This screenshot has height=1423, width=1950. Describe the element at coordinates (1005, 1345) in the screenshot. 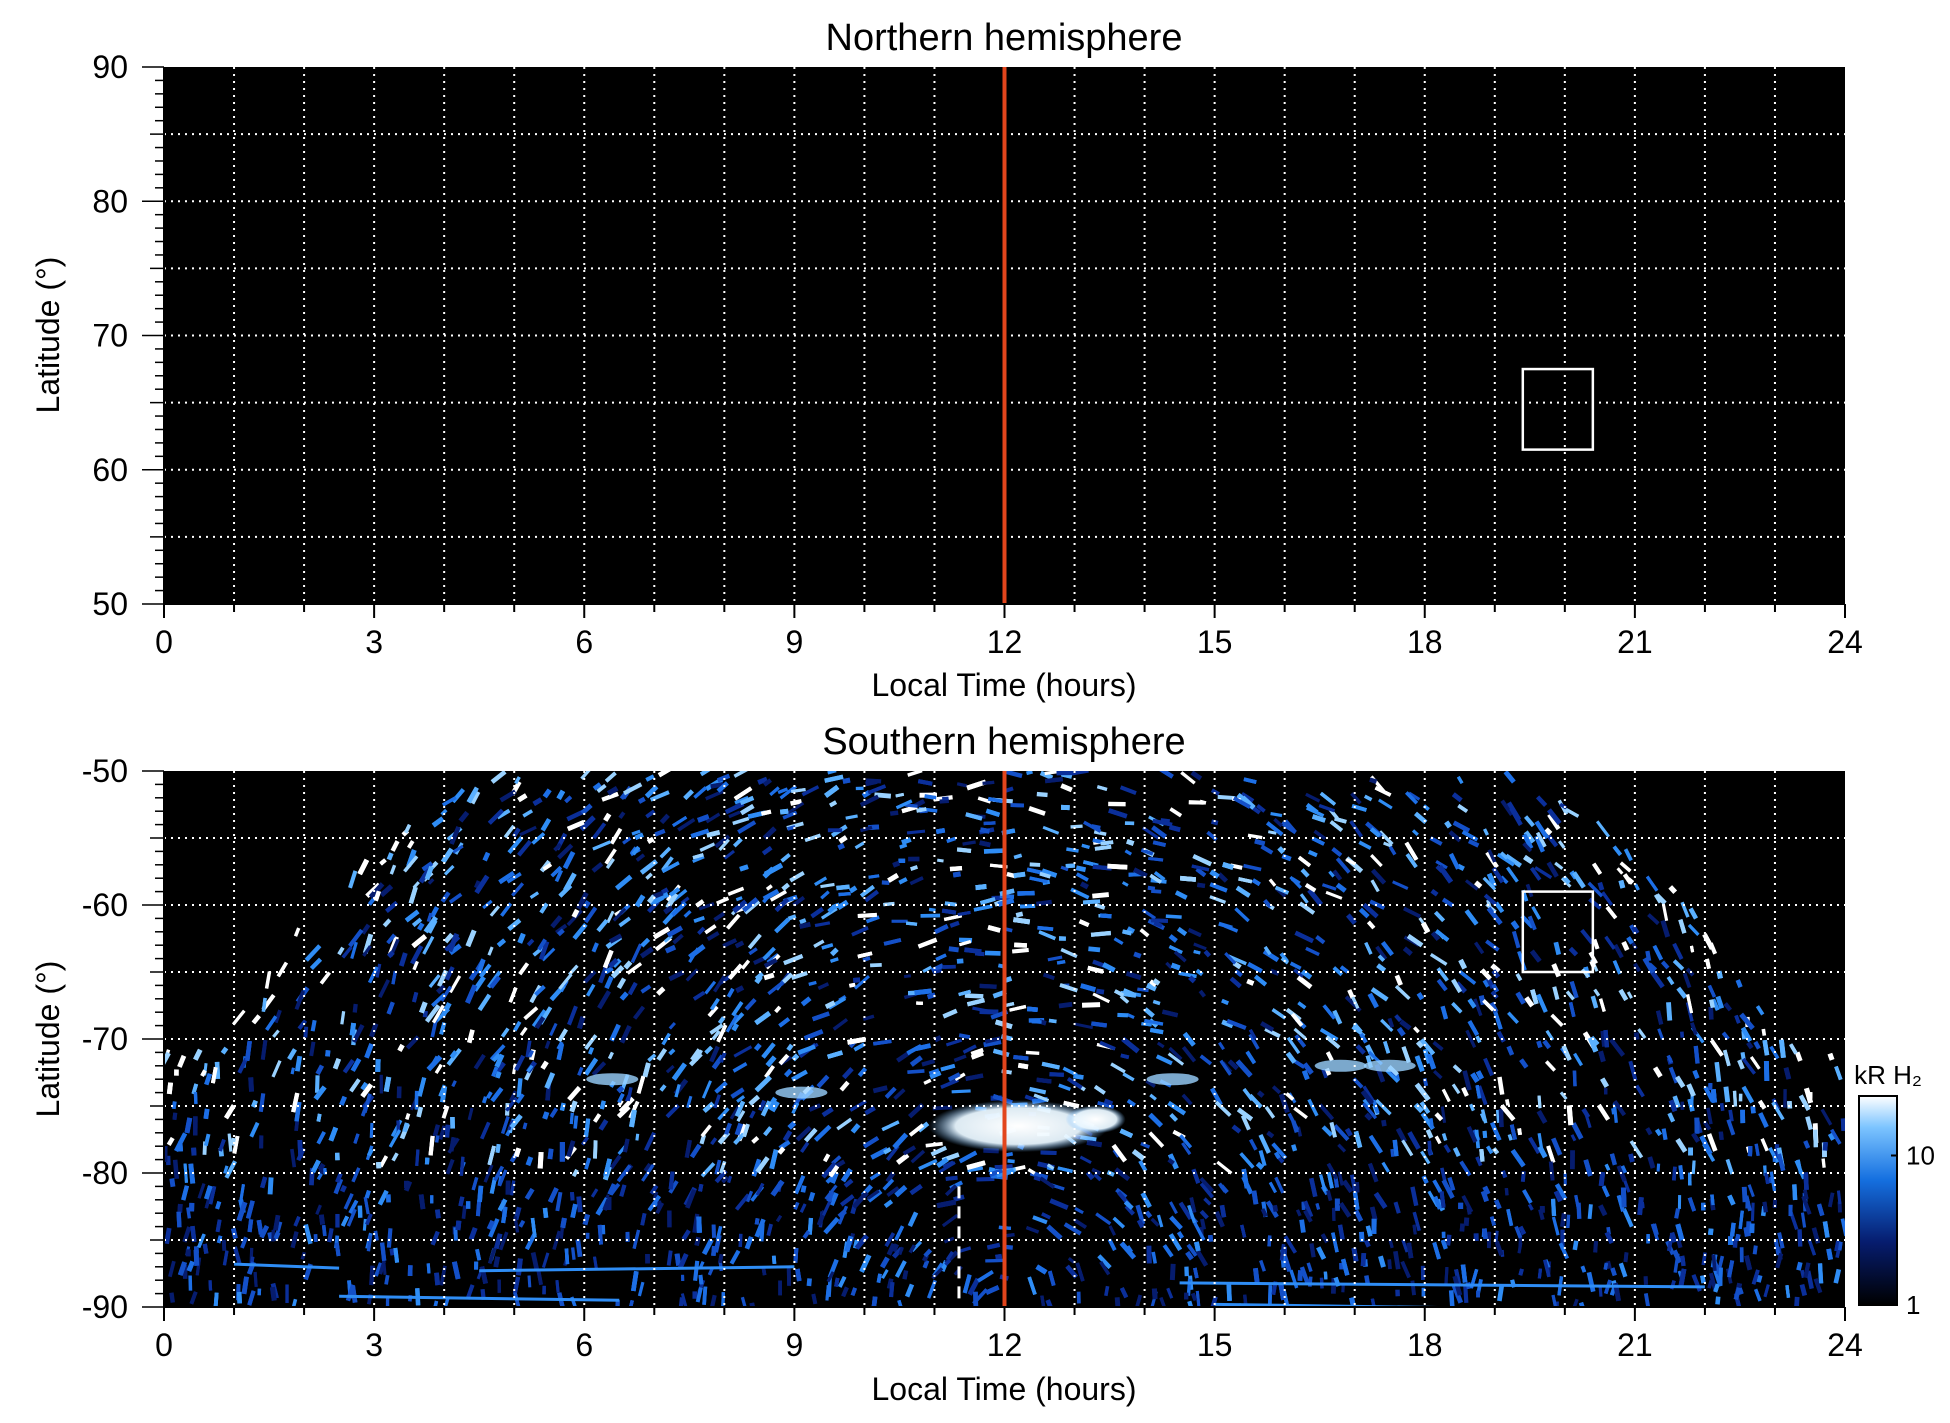

I see `x-tick-label: 12` at that location.